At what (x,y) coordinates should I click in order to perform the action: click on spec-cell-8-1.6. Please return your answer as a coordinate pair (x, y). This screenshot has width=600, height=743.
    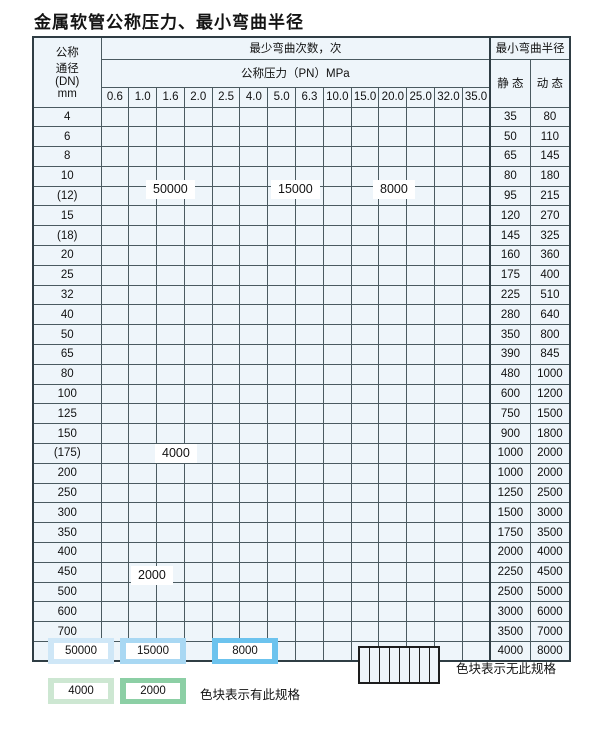
    Looking at the image, I should click on (170, 156).